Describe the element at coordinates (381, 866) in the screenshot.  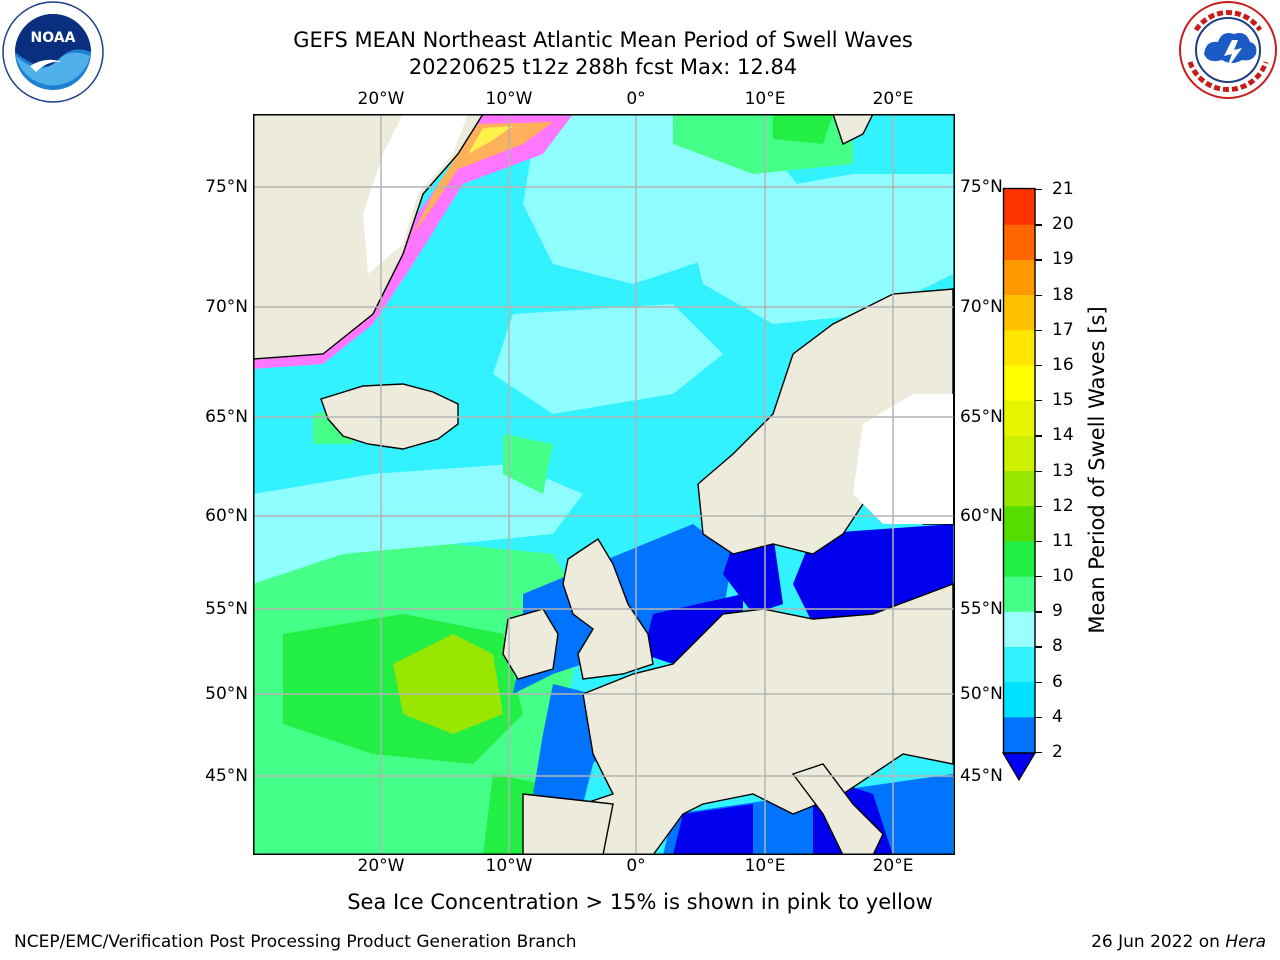
I see `lon-tick-bottom: 20°W` at that location.